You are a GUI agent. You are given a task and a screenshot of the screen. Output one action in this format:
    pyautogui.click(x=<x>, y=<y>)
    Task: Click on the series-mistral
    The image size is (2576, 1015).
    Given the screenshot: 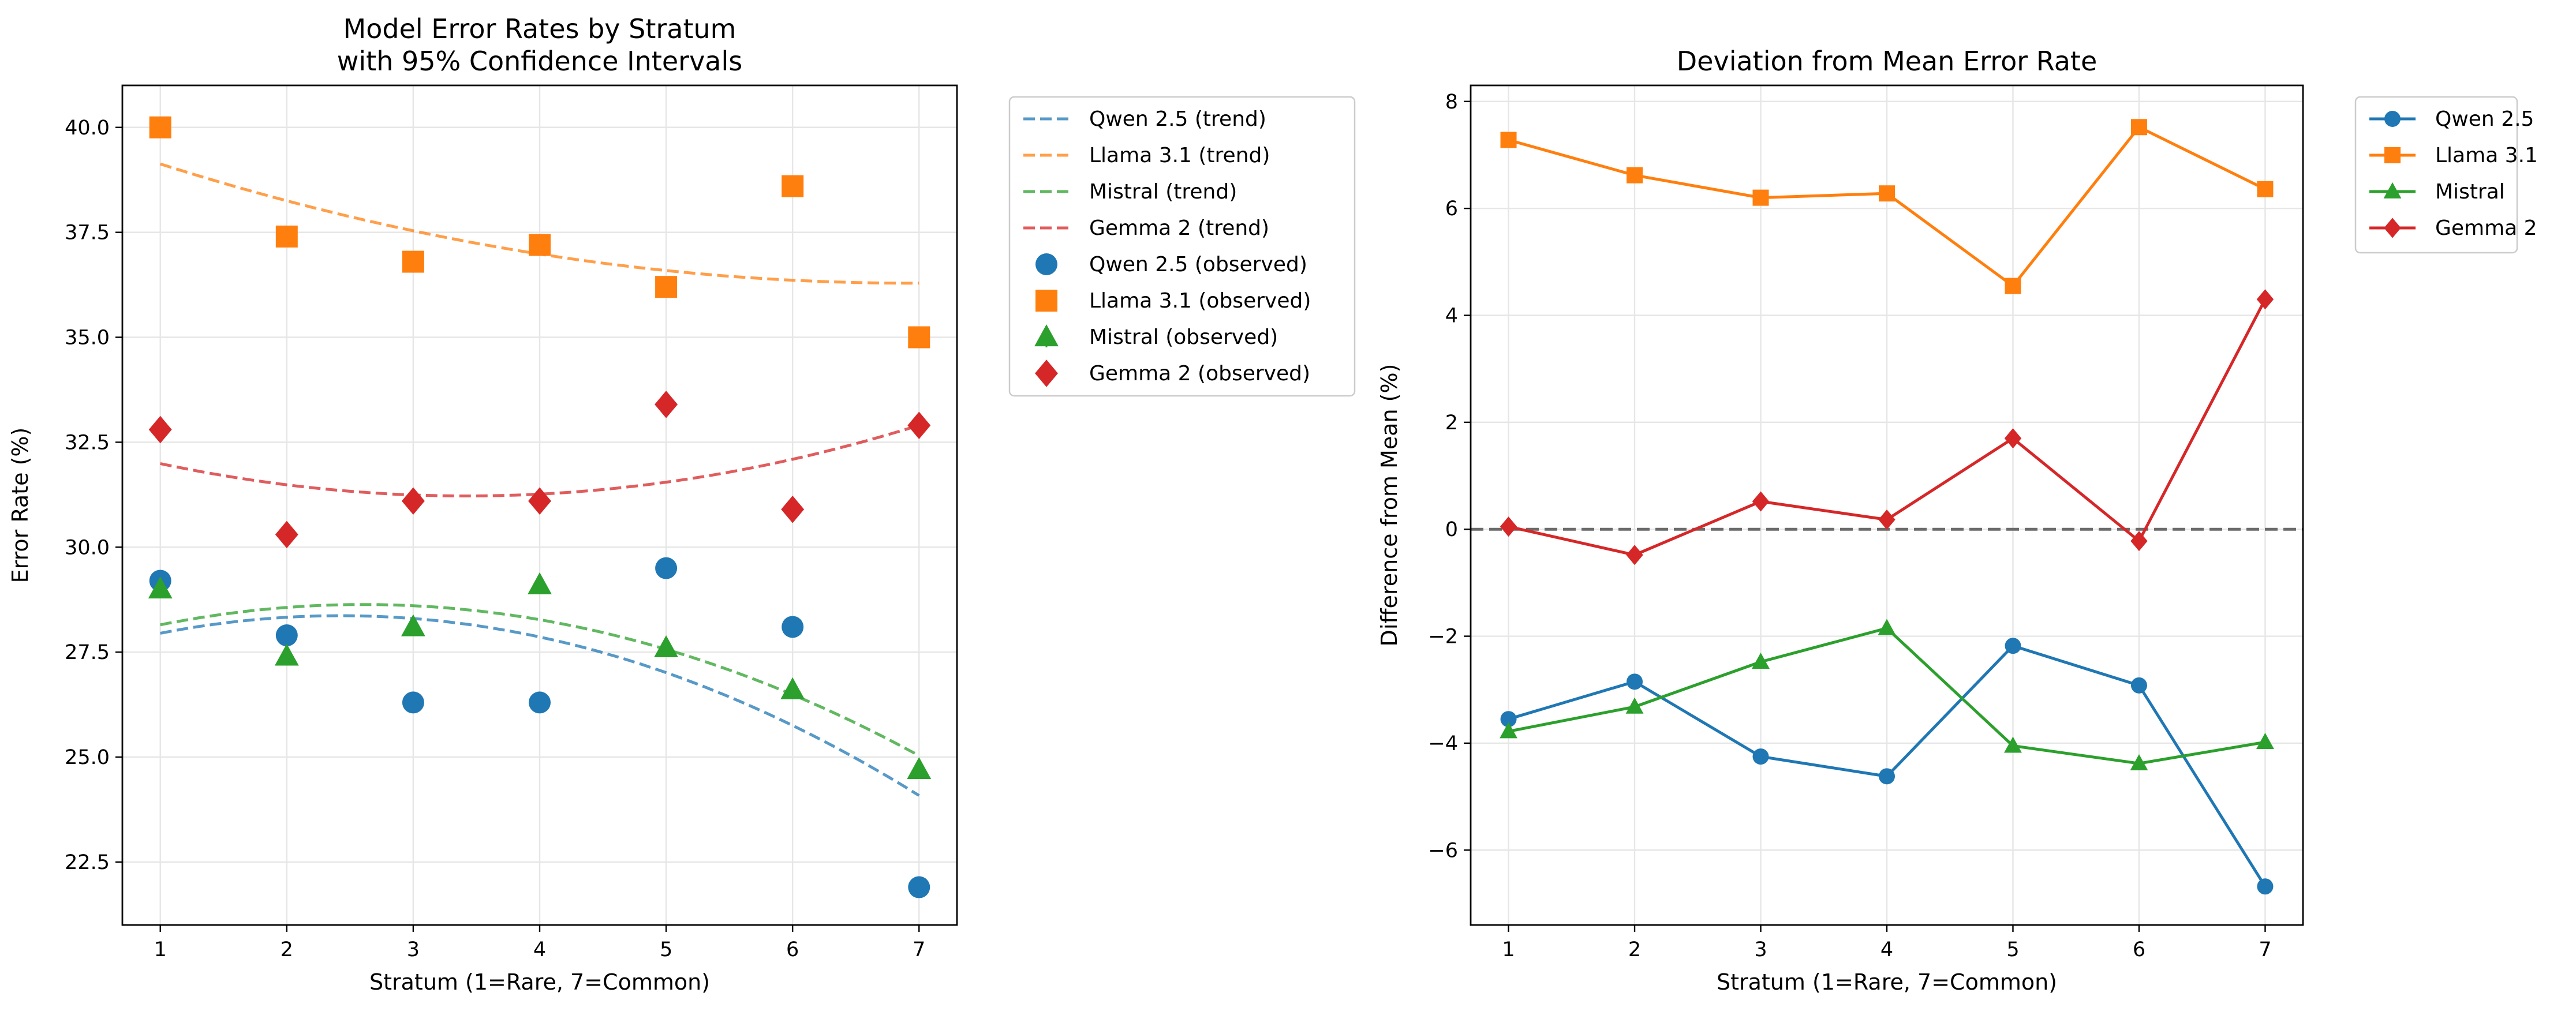 What is the action you would take?
    pyautogui.click(x=1887, y=695)
    